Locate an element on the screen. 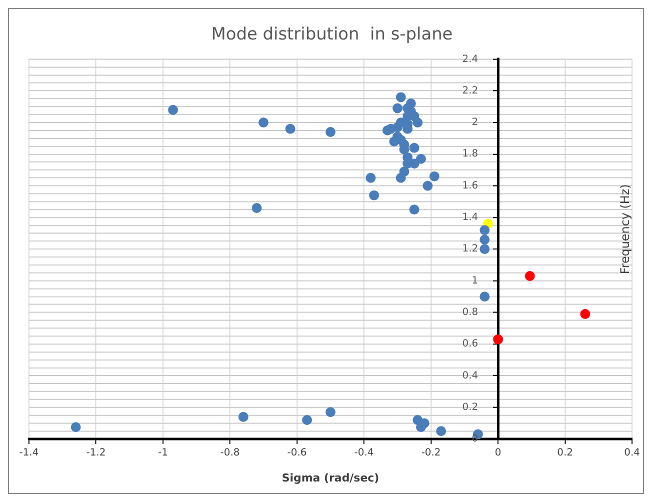  x-tick-label: 0.4 is located at coordinates (632, 453).